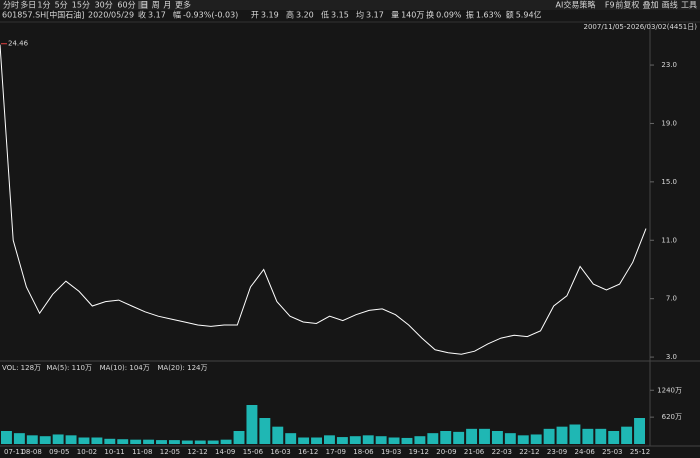 The height and width of the screenshot is (458, 700). What do you see at coordinates (363, 452) in the screenshot?
I see `x-tick-label: 18-06` at bounding box center [363, 452].